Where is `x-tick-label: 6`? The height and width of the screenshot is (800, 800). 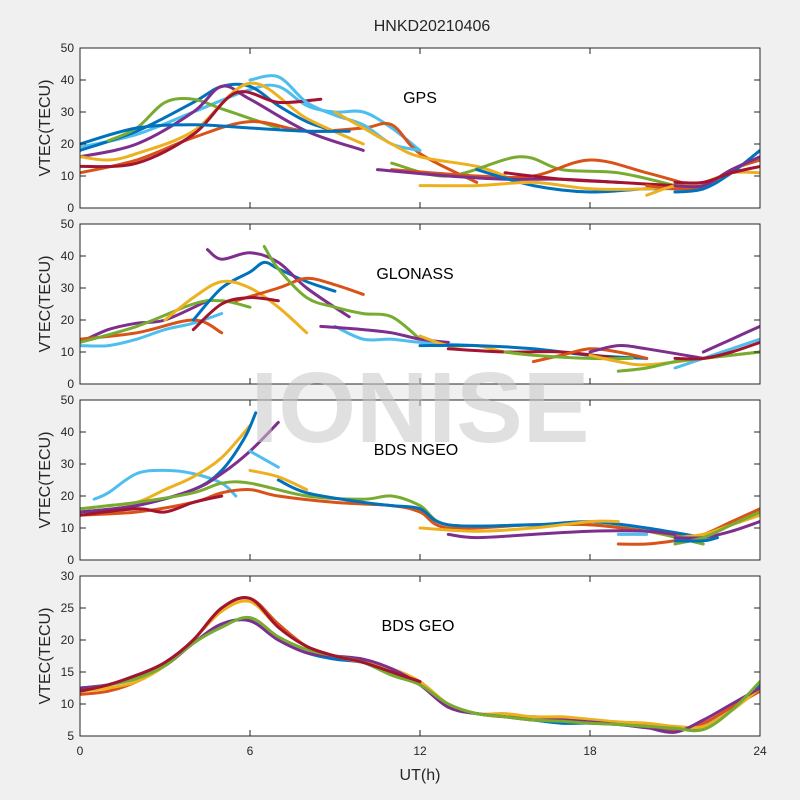 x-tick-label: 6 is located at coordinates (250, 751).